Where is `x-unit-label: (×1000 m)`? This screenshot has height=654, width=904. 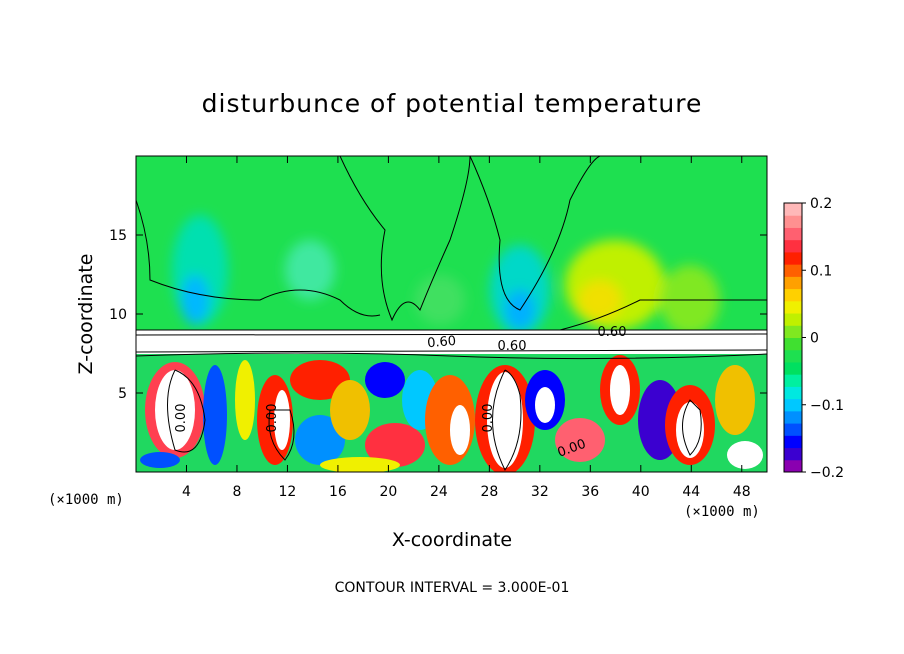 x-unit-label: (×1000 m) is located at coordinates (722, 512).